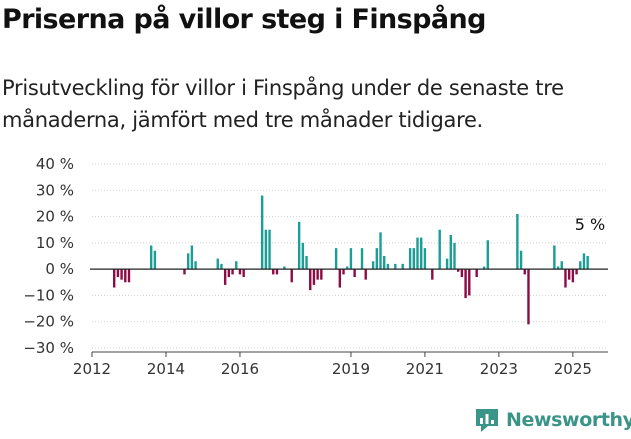  Describe the element at coordinates (92, 369) in the screenshot. I see `x-tick-label: 2012` at that location.